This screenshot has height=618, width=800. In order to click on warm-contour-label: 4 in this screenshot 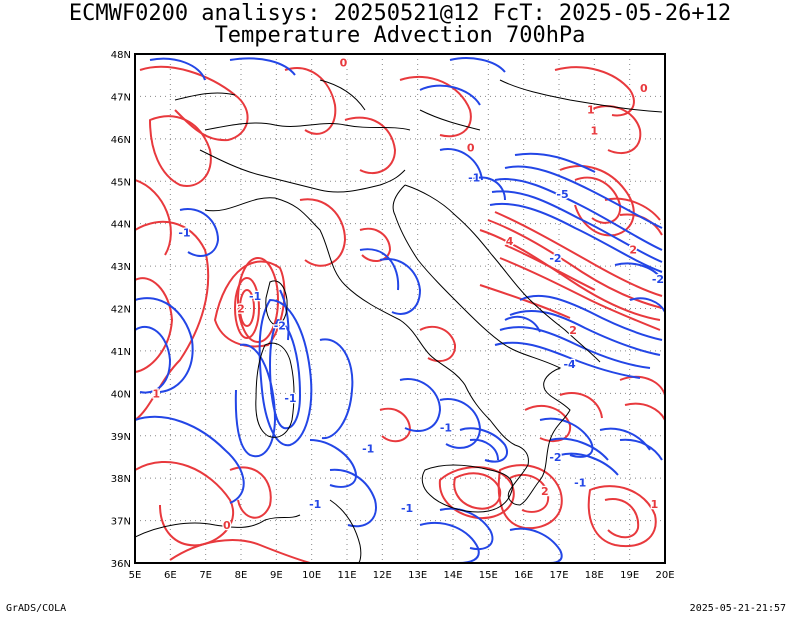, I will do `click(510, 241)`.